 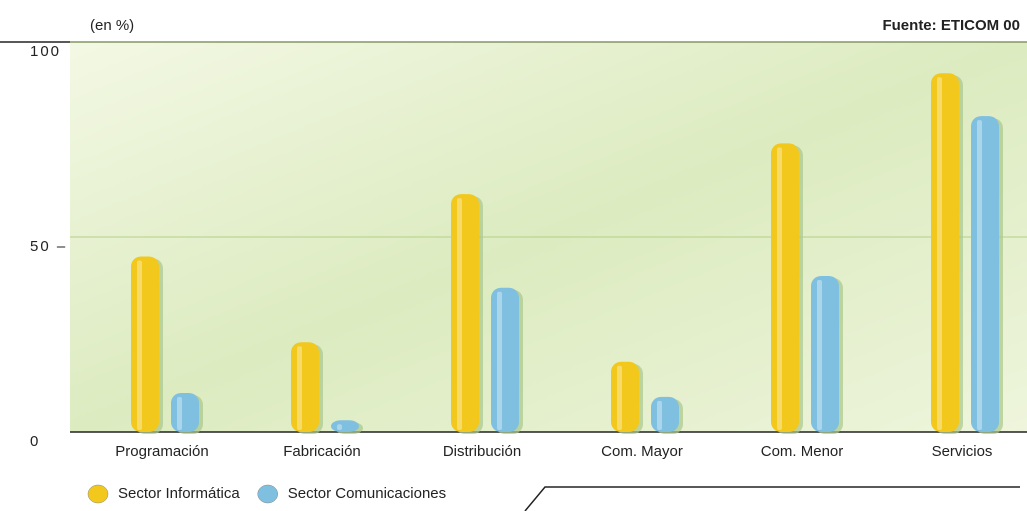 What do you see at coordinates (772, 498) in the screenshot?
I see `decor-line` at bounding box center [772, 498].